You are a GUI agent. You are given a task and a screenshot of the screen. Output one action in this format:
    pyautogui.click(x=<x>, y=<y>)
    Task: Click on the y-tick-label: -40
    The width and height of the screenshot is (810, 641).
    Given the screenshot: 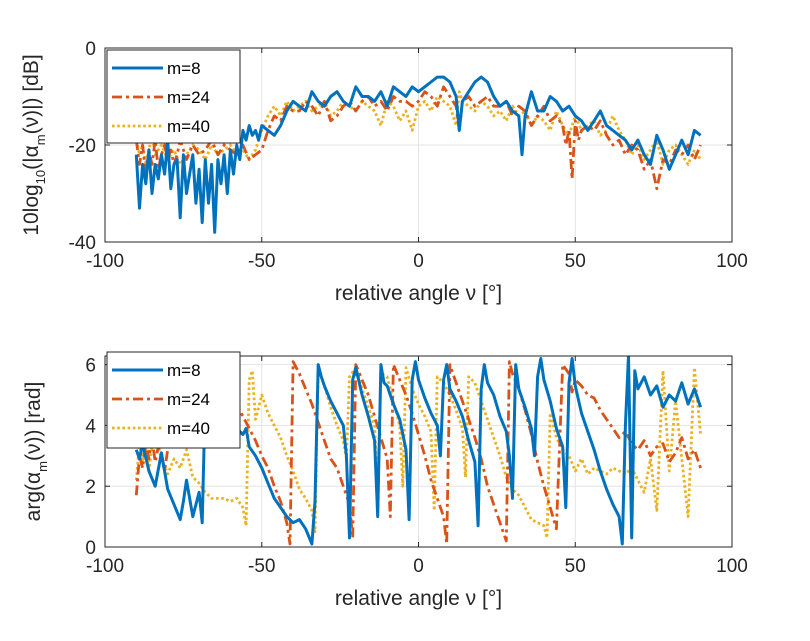 What is the action you would take?
    pyautogui.click(x=82, y=243)
    